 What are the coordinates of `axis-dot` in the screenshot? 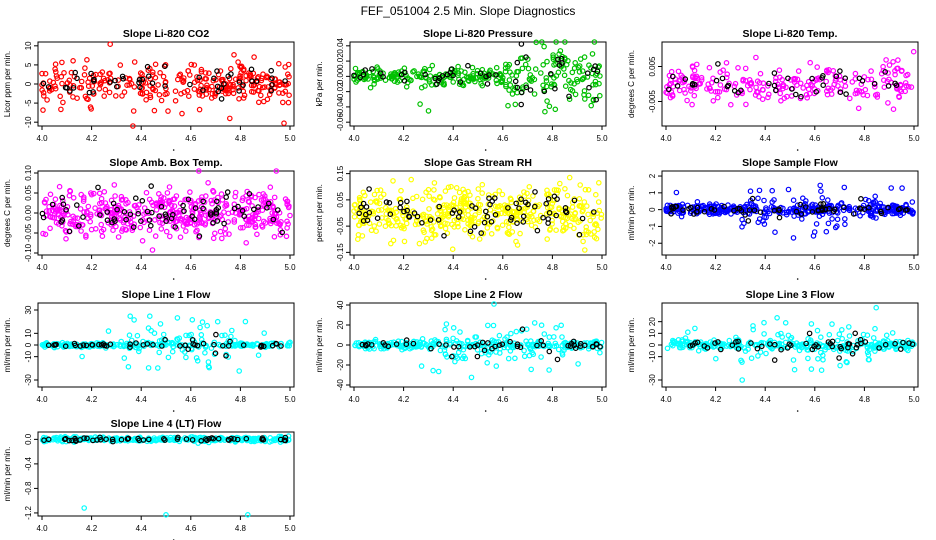 It's located at (485, 411).